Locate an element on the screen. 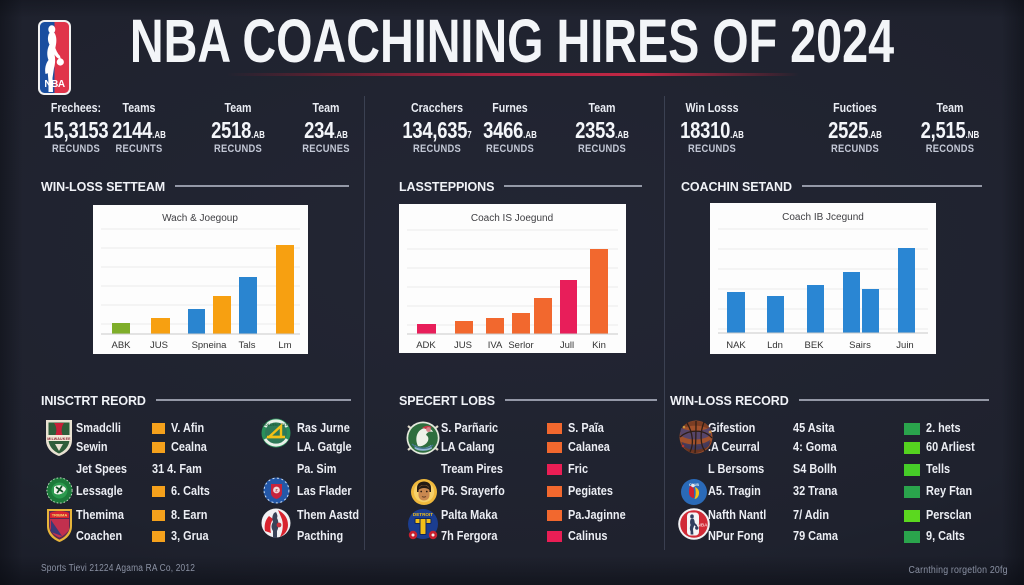  svg-text: Jull is located at coordinates (567, 345).